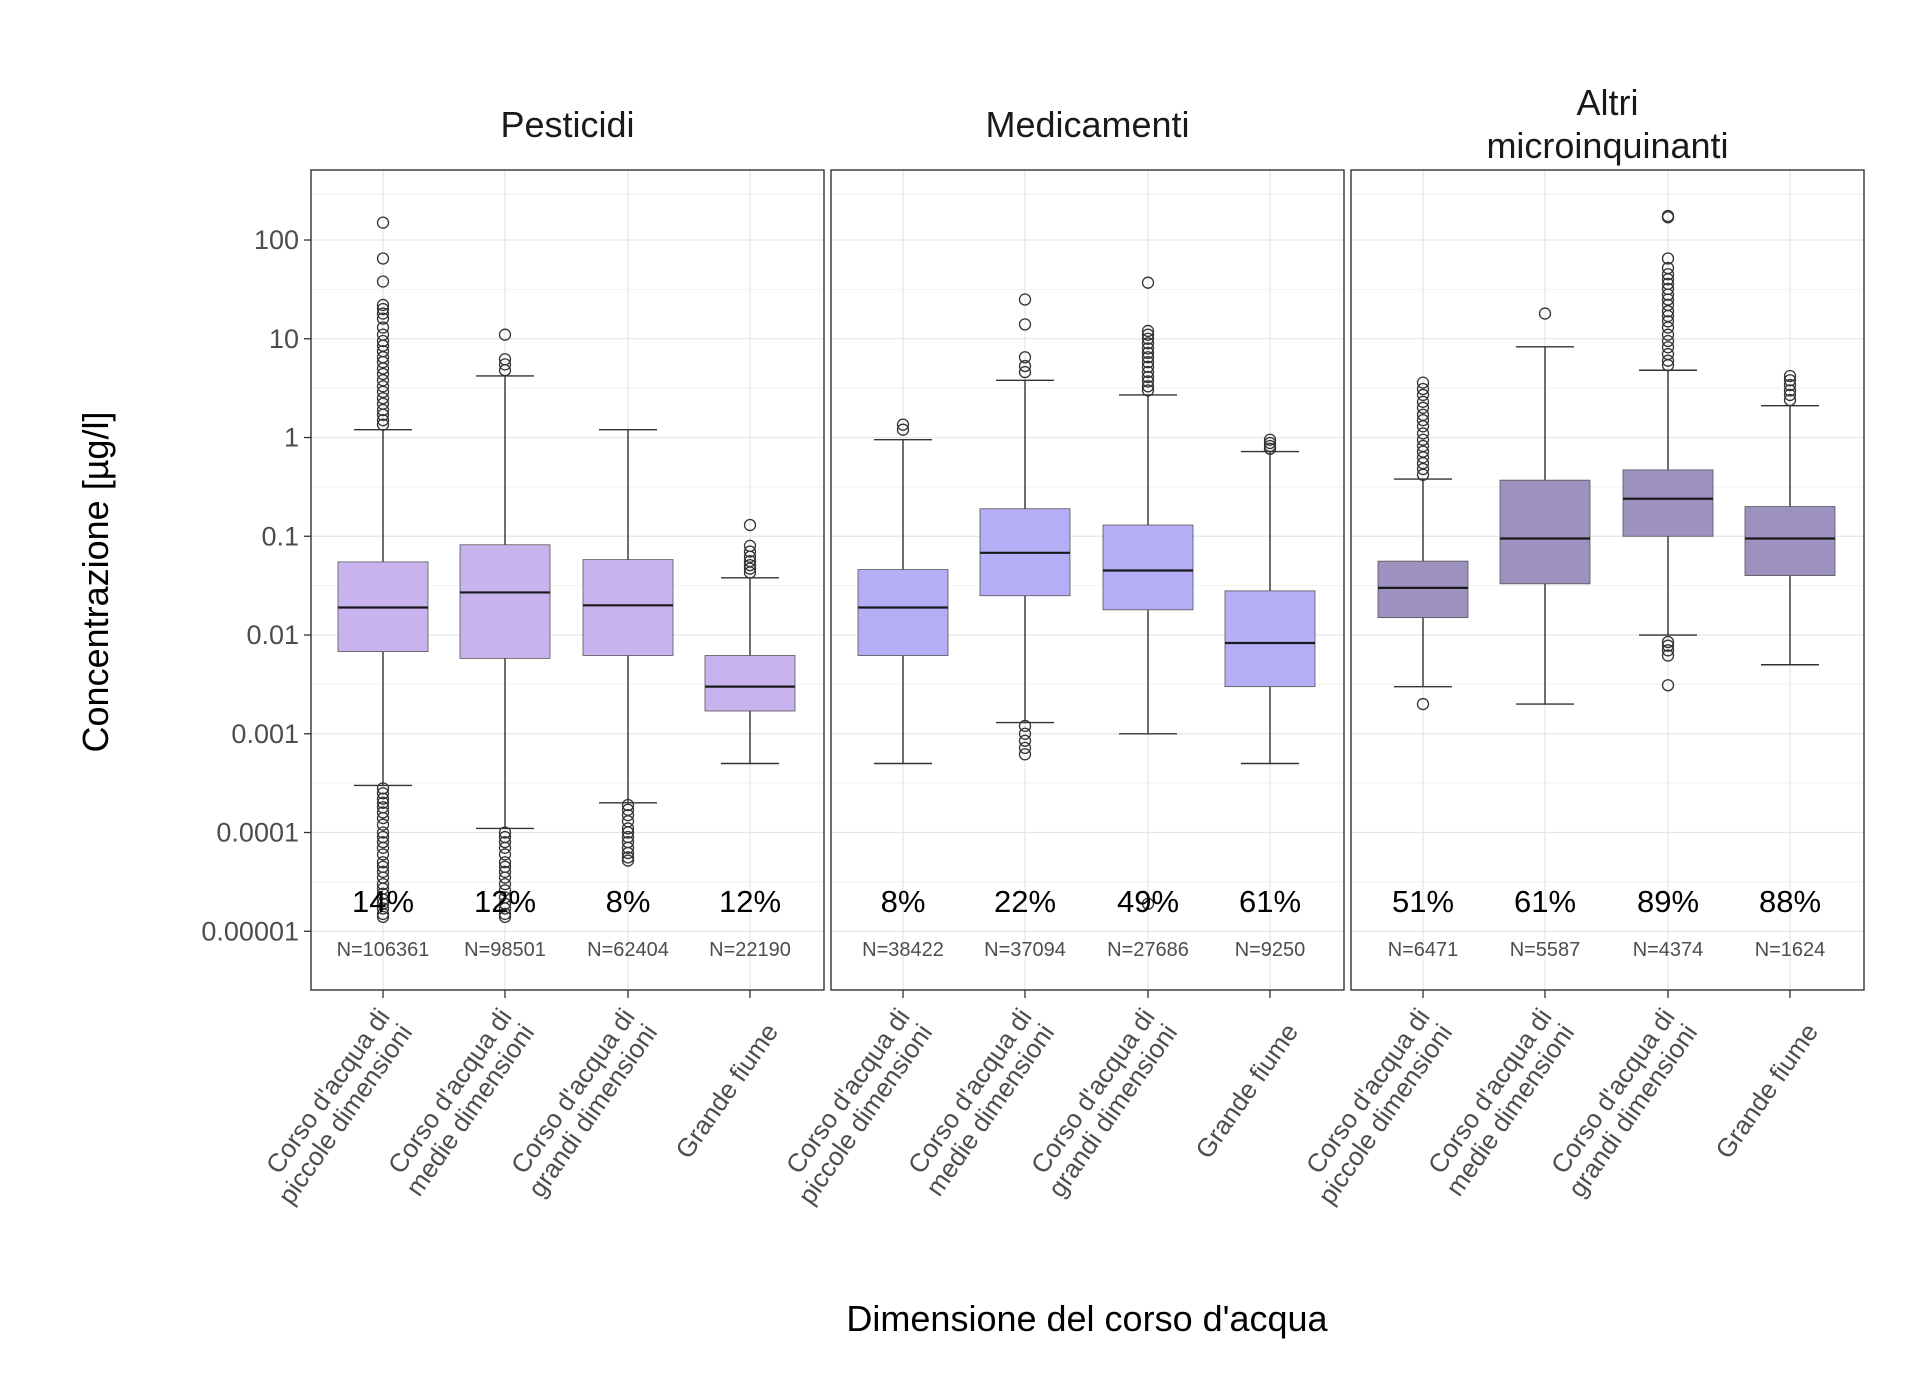 The height and width of the screenshot is (1400, 1920). I want to click on y-axis-title: Concentrazione [µg/l], so click(95, 582).